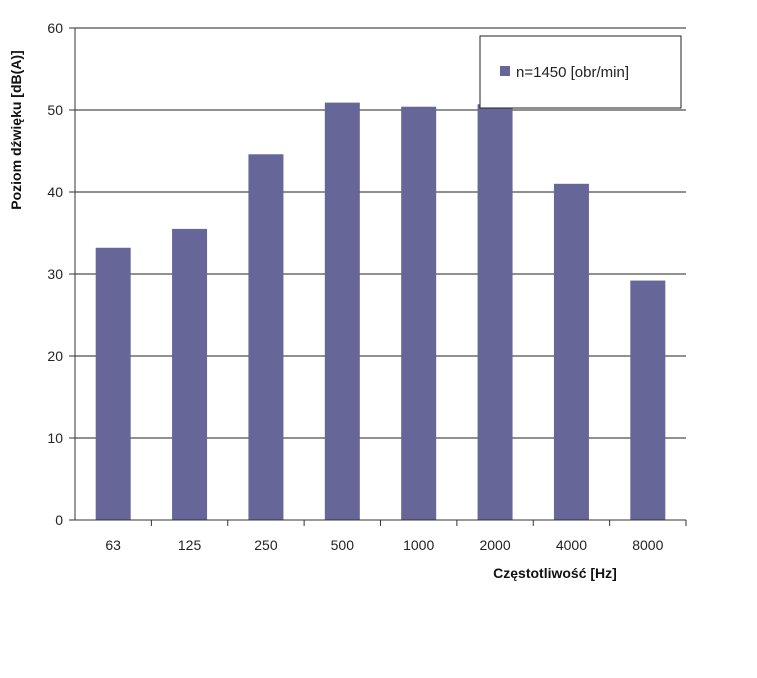 This screenshot has width=757, height=678. Describe the element at coordinates (343, 545) in the screenshot. I see `x-tick-label: 500` at that location.